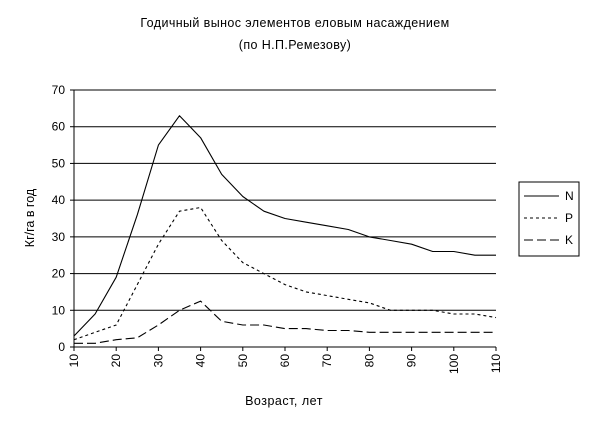 The height and width of the screenshot is (430, 590). I want to click on y-tick-label: 0, so click(61, 347).